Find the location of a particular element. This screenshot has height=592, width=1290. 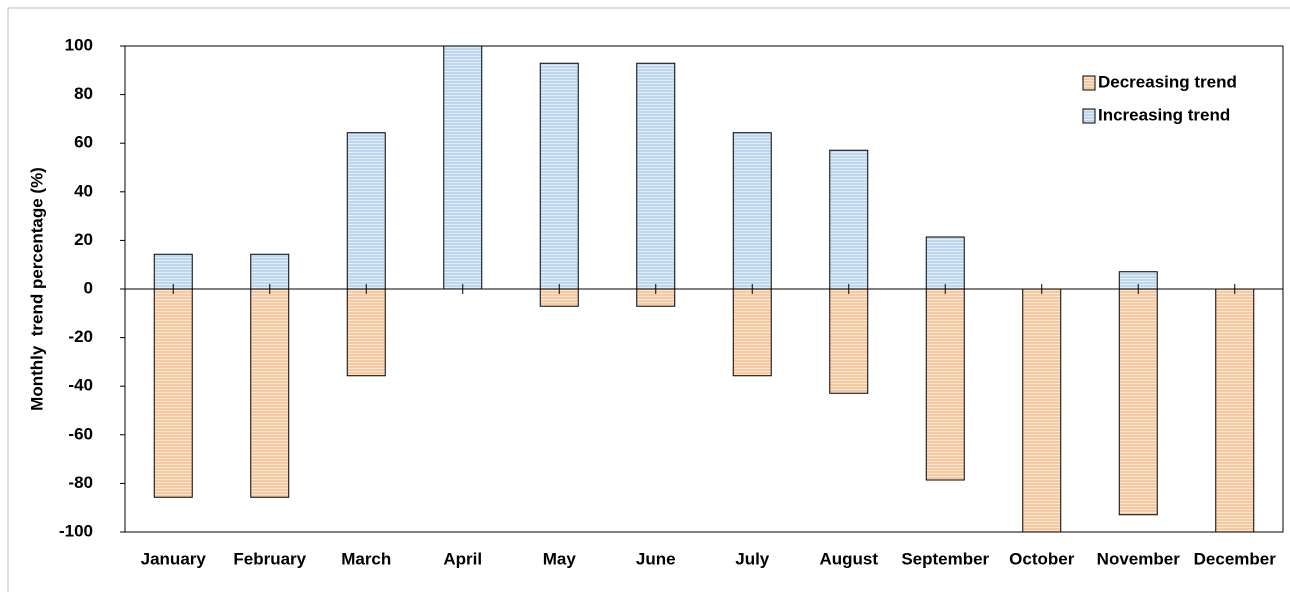

x-tick-label: March is located at coordinates (366, 558).